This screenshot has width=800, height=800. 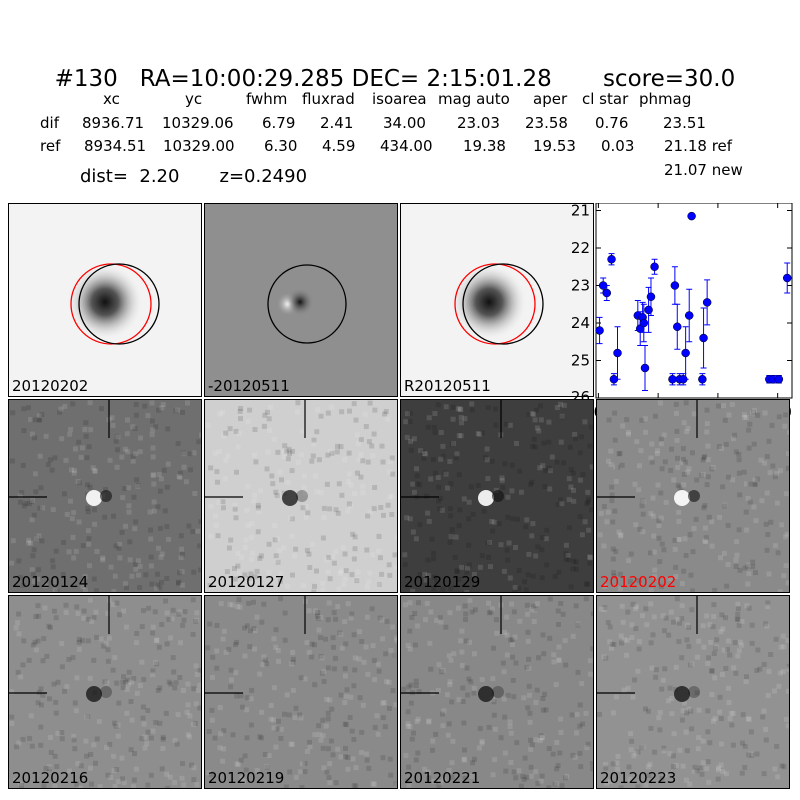 What do you see at coordinates (497, 692) in the screenshot?
I see `stamp-image` at bounding box center [497, 692].